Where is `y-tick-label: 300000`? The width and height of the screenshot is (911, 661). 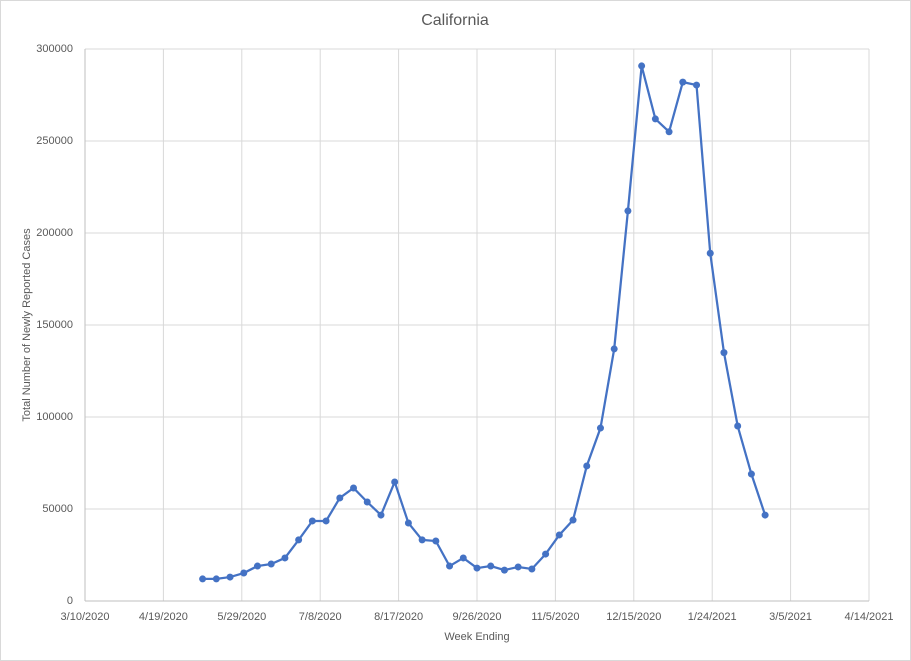 y-tick-label: 300000 is located at coordinates (54, 49).